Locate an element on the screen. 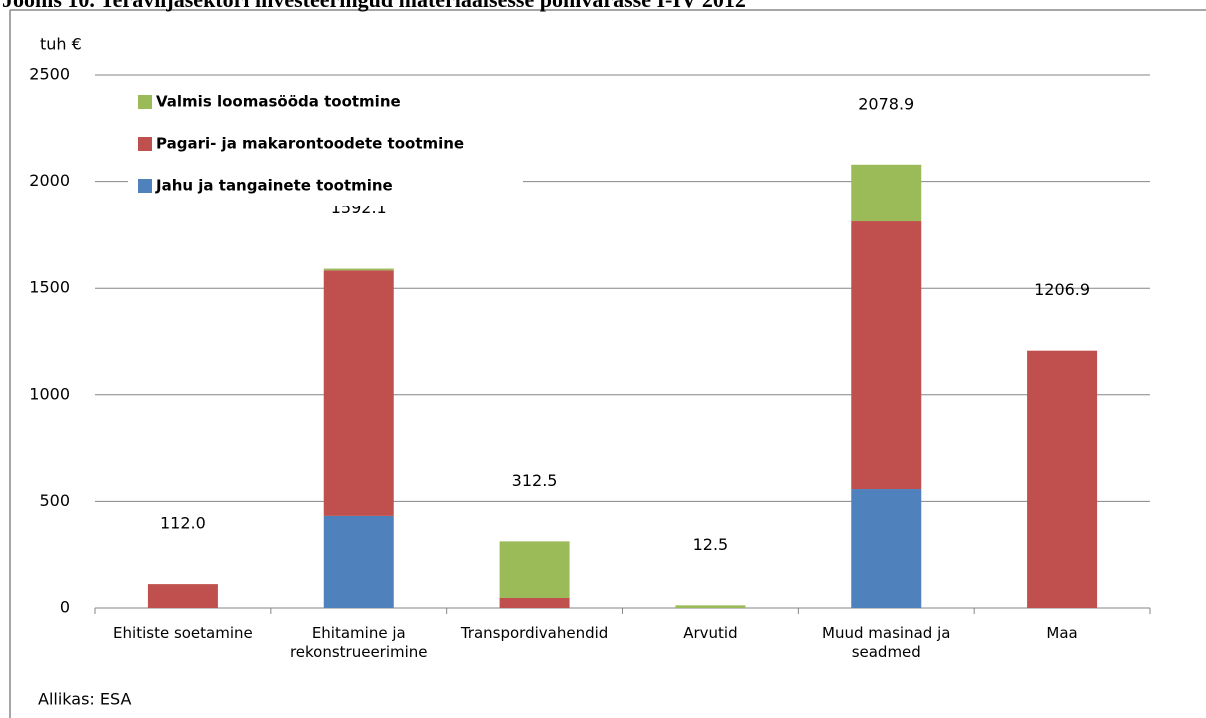 This screenshot has height=718, width=1206. x-tick-label: Maa is located at coordinates (1062, 633).